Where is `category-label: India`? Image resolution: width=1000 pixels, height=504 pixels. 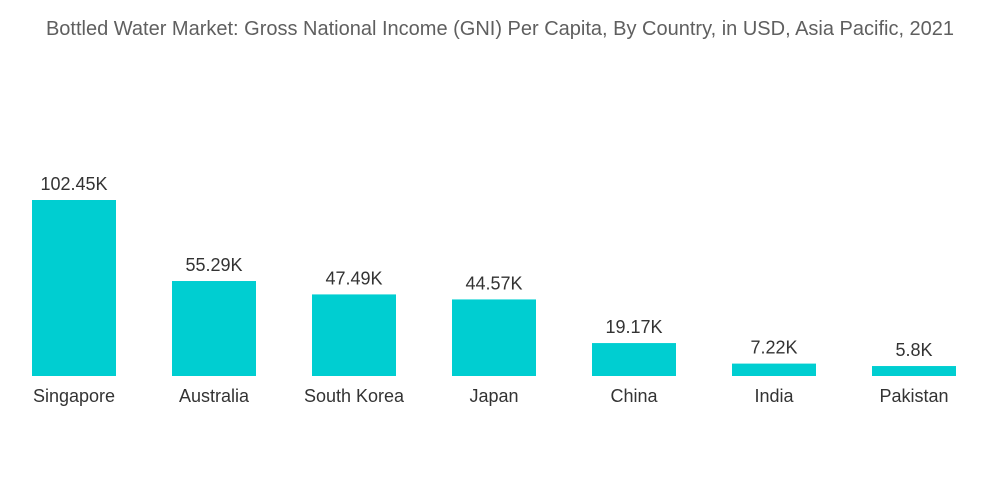 category-label: India is located at coordinates (774, 396).